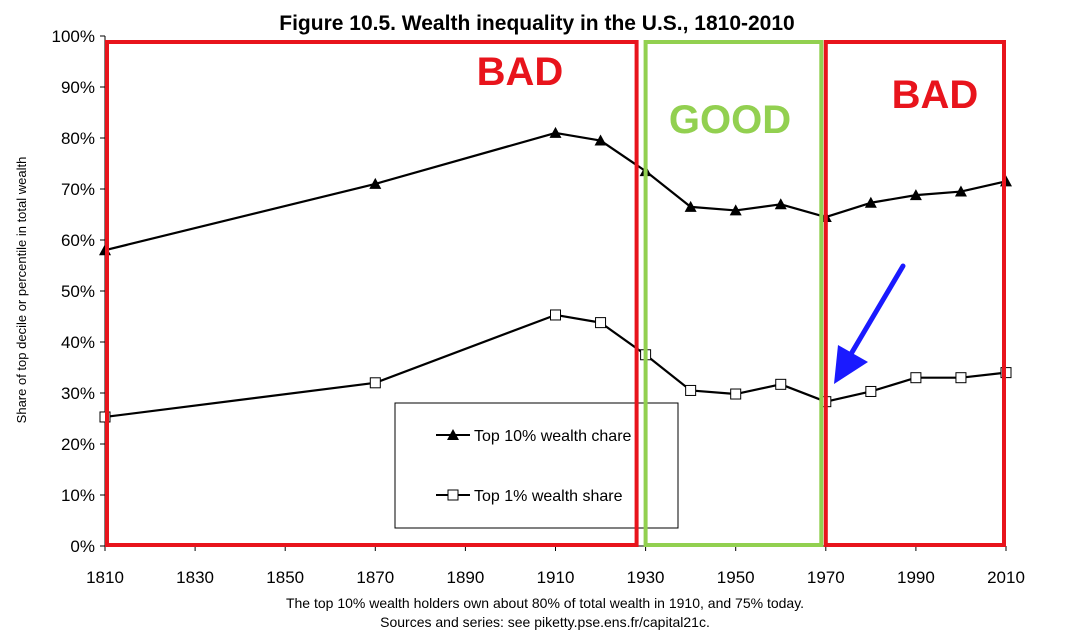 The image size is (1074, 637). I want to click on x-tick-label: 1890, so click(465, 577).